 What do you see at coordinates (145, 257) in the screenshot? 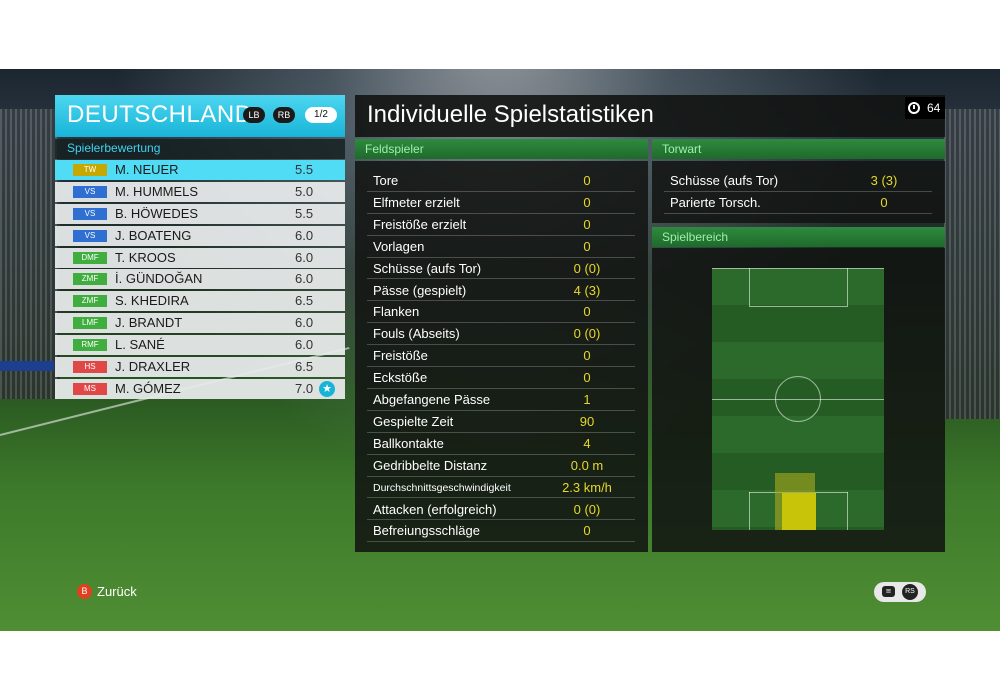
I see `player-name: T. KROOS` at bounding box center [145, 257].